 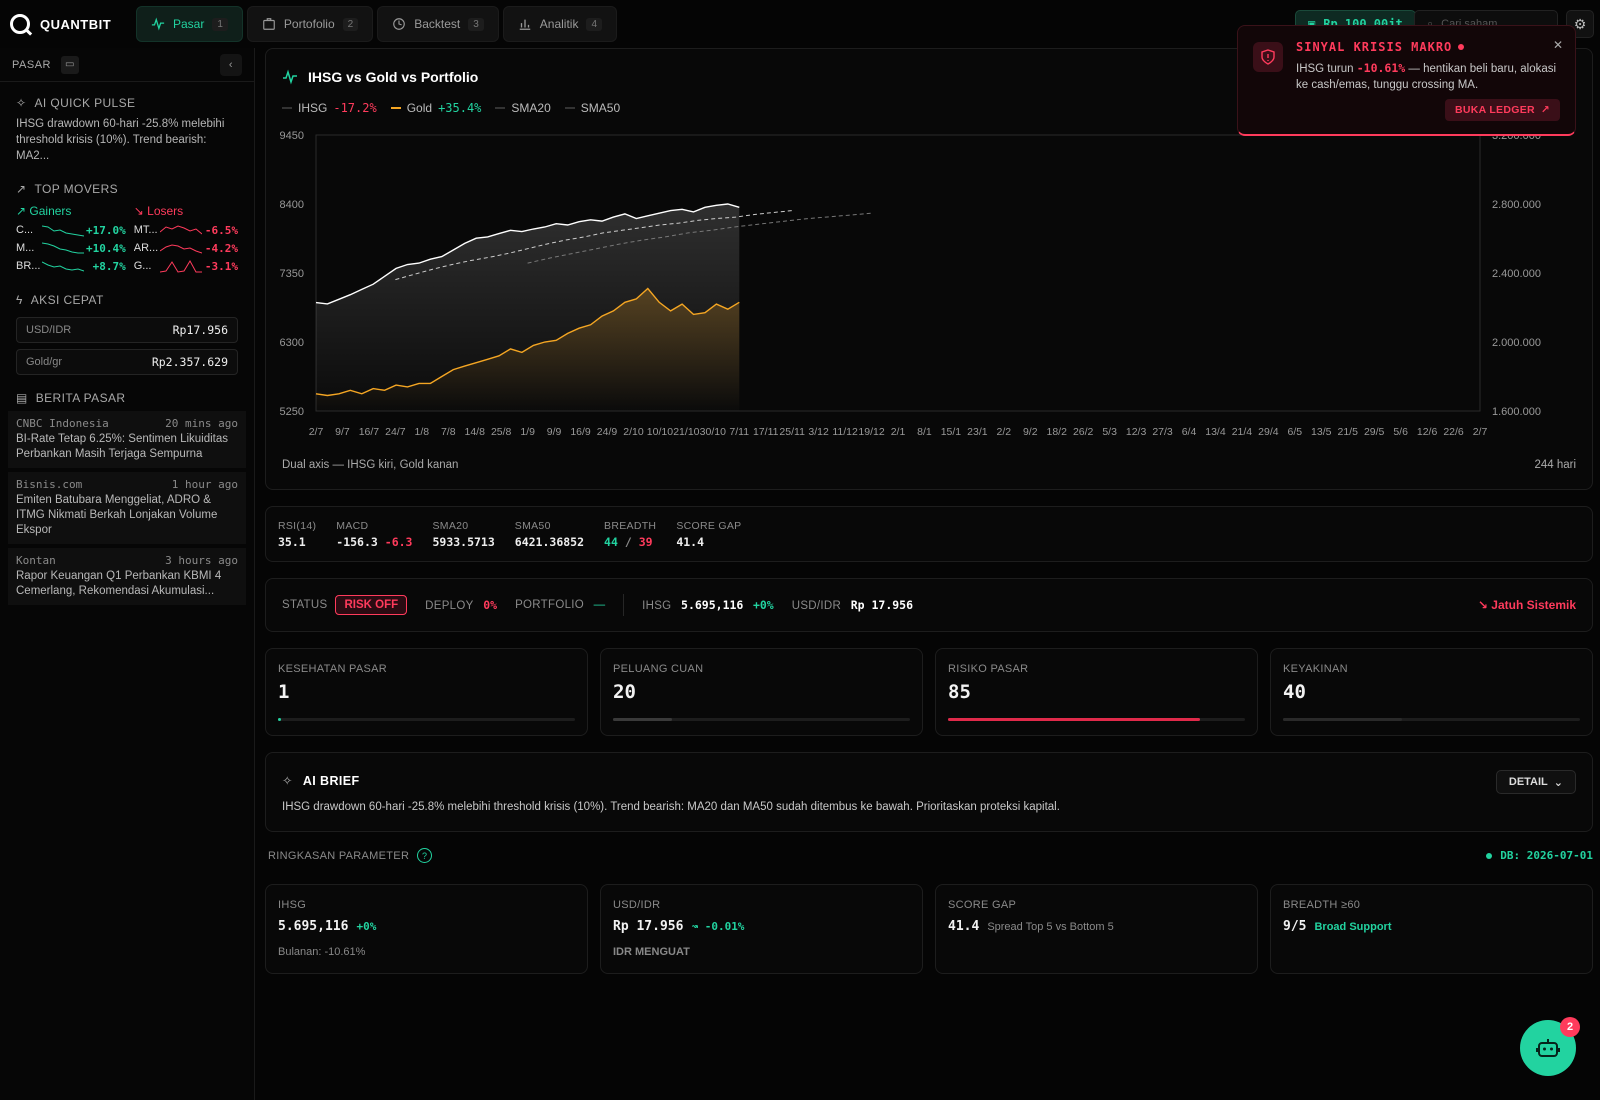 I want to click on tab-analitik: Analitik 4, so click(x=560, y=24).